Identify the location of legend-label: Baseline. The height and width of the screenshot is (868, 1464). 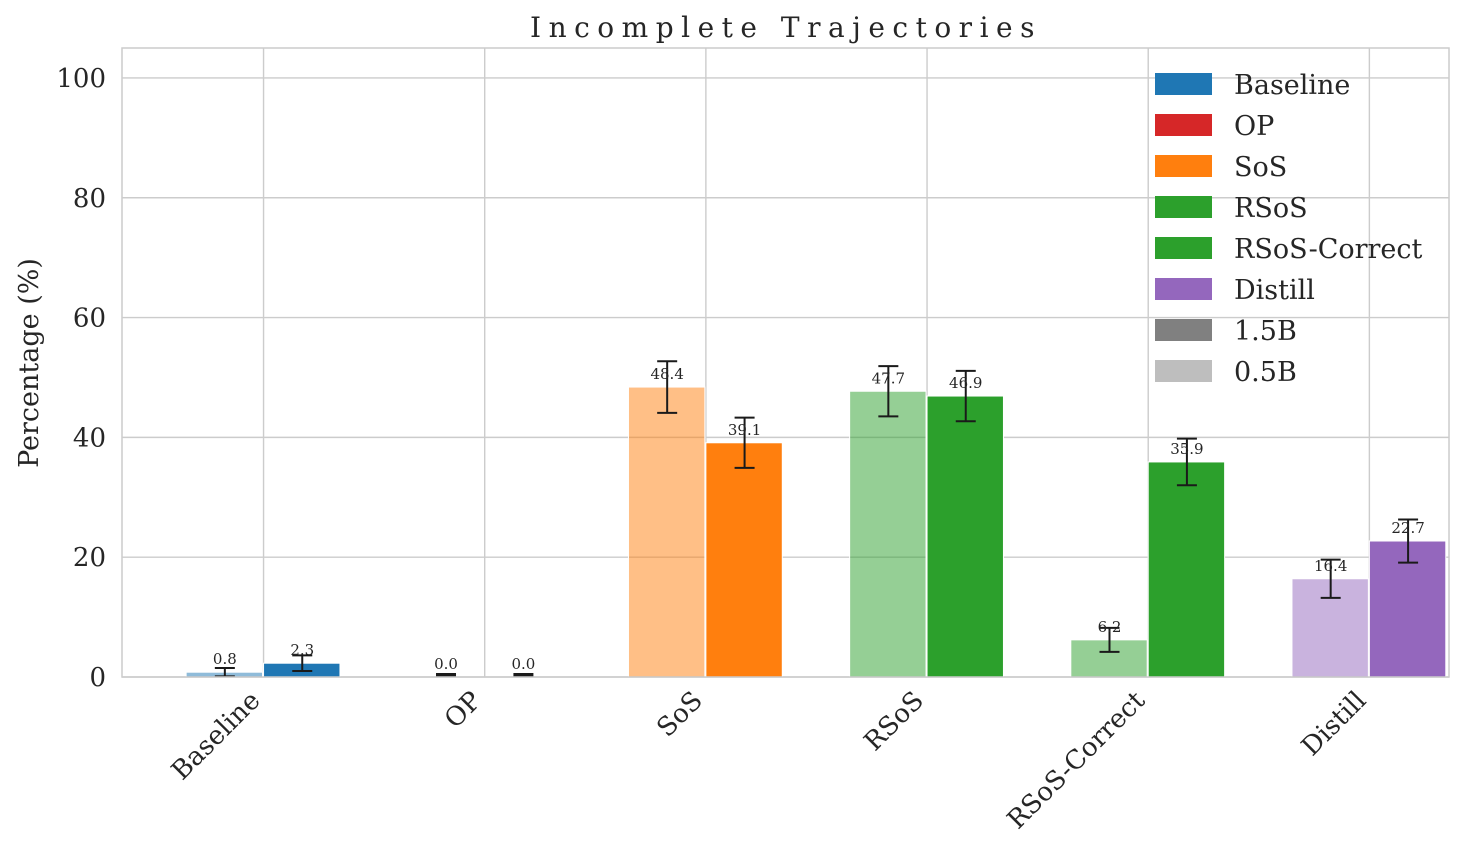
(1292, 85).